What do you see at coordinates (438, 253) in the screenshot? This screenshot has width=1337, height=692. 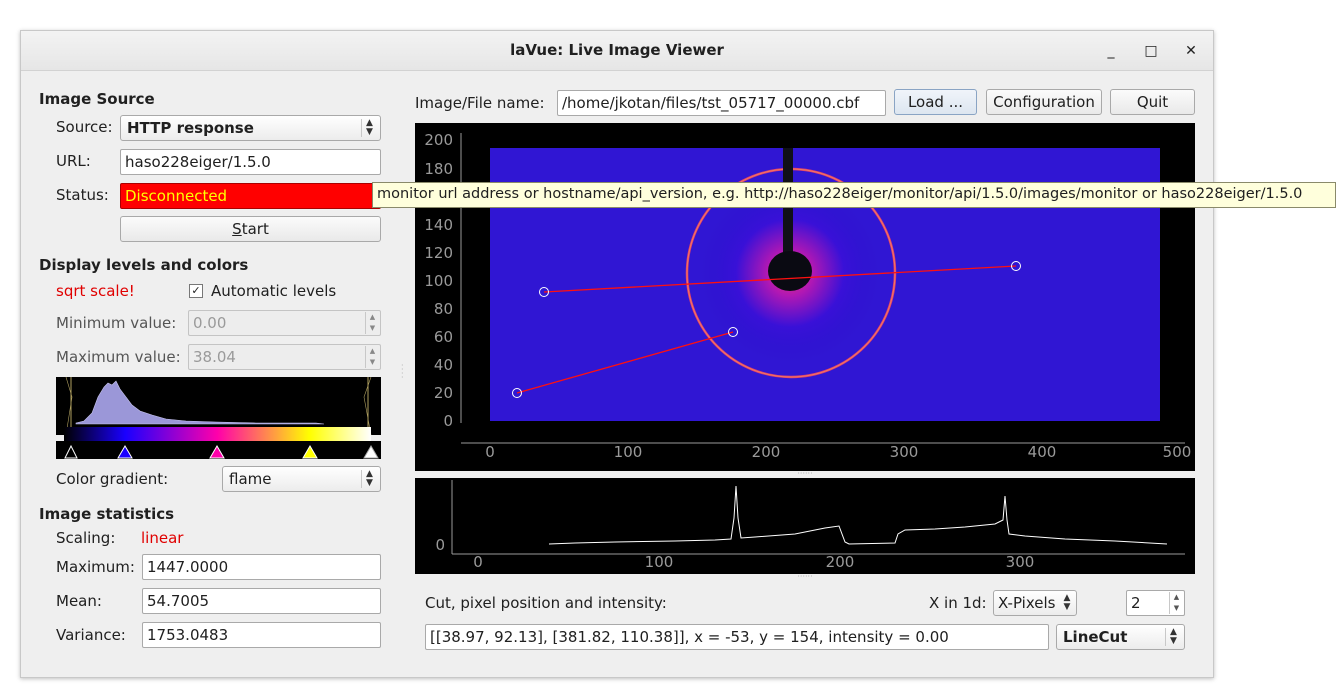 I see `y-tick: 120` at bounding box center [438, 253].